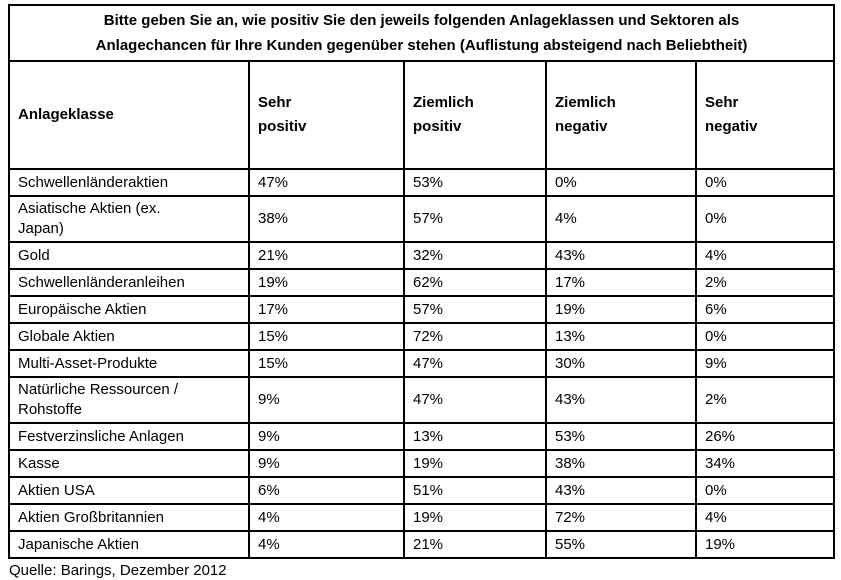 This screenshot has width=841, height=580. I want to click on asset-class-label: Japan), so click(41, 228).